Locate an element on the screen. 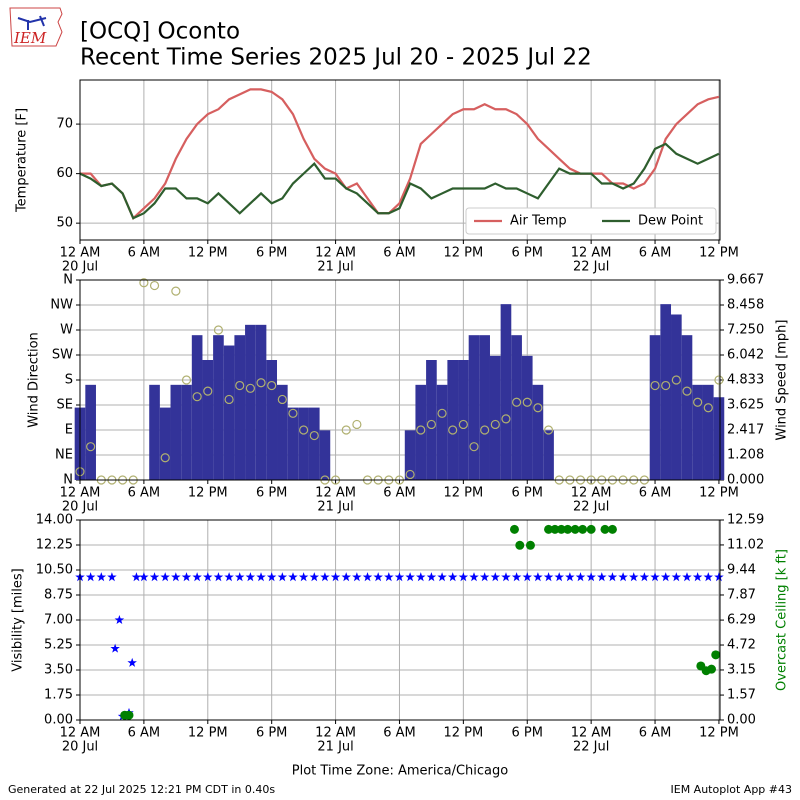  y-tick-label: 10.50 is located at coordinates (54, 570).